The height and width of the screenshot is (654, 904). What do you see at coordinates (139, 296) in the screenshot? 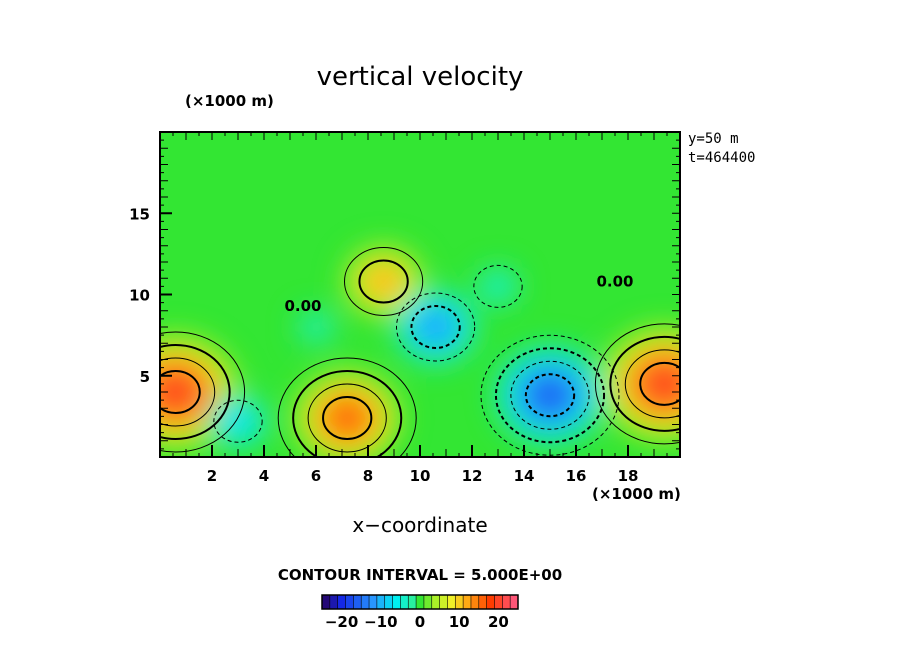
I see `y-tick-label: 10` at bounding box center [139, 296].